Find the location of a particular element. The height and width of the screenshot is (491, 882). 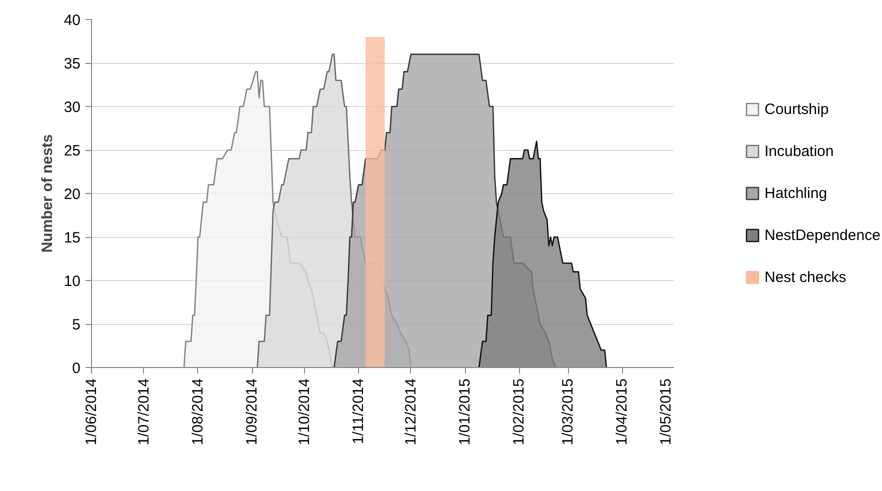

legend-label: Hatchling is located at coordinates (796, 193).